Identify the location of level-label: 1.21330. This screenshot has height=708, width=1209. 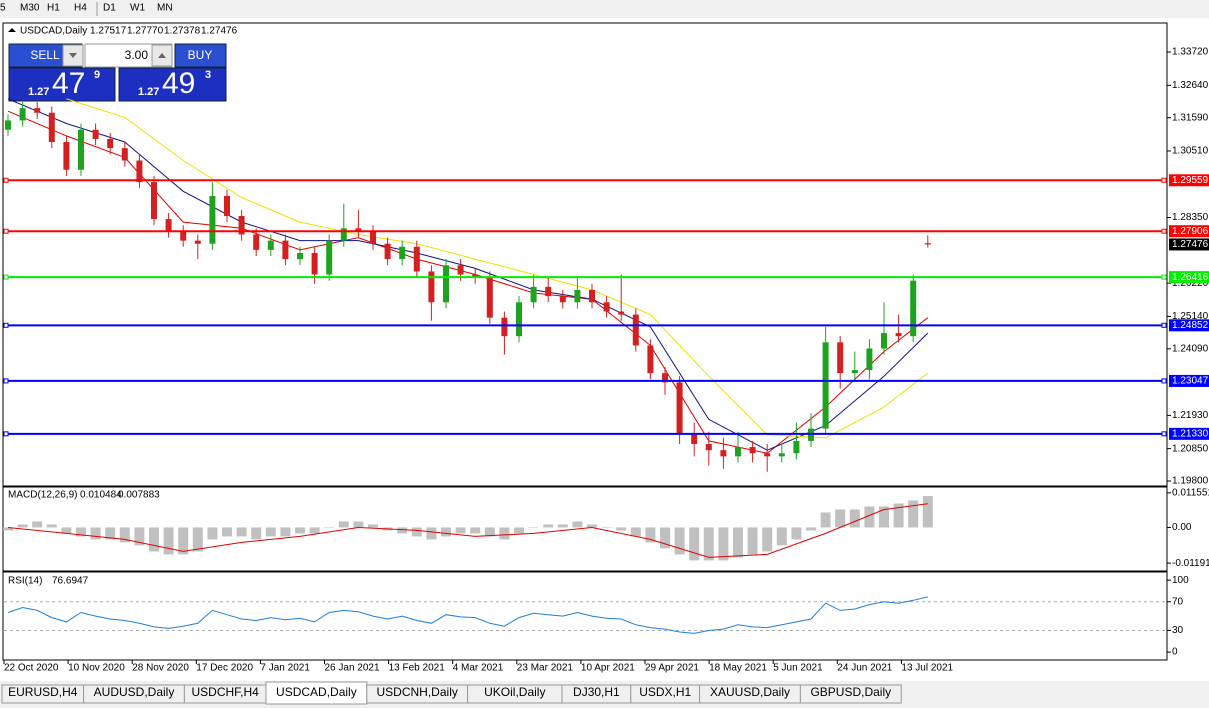
(1190, 433).